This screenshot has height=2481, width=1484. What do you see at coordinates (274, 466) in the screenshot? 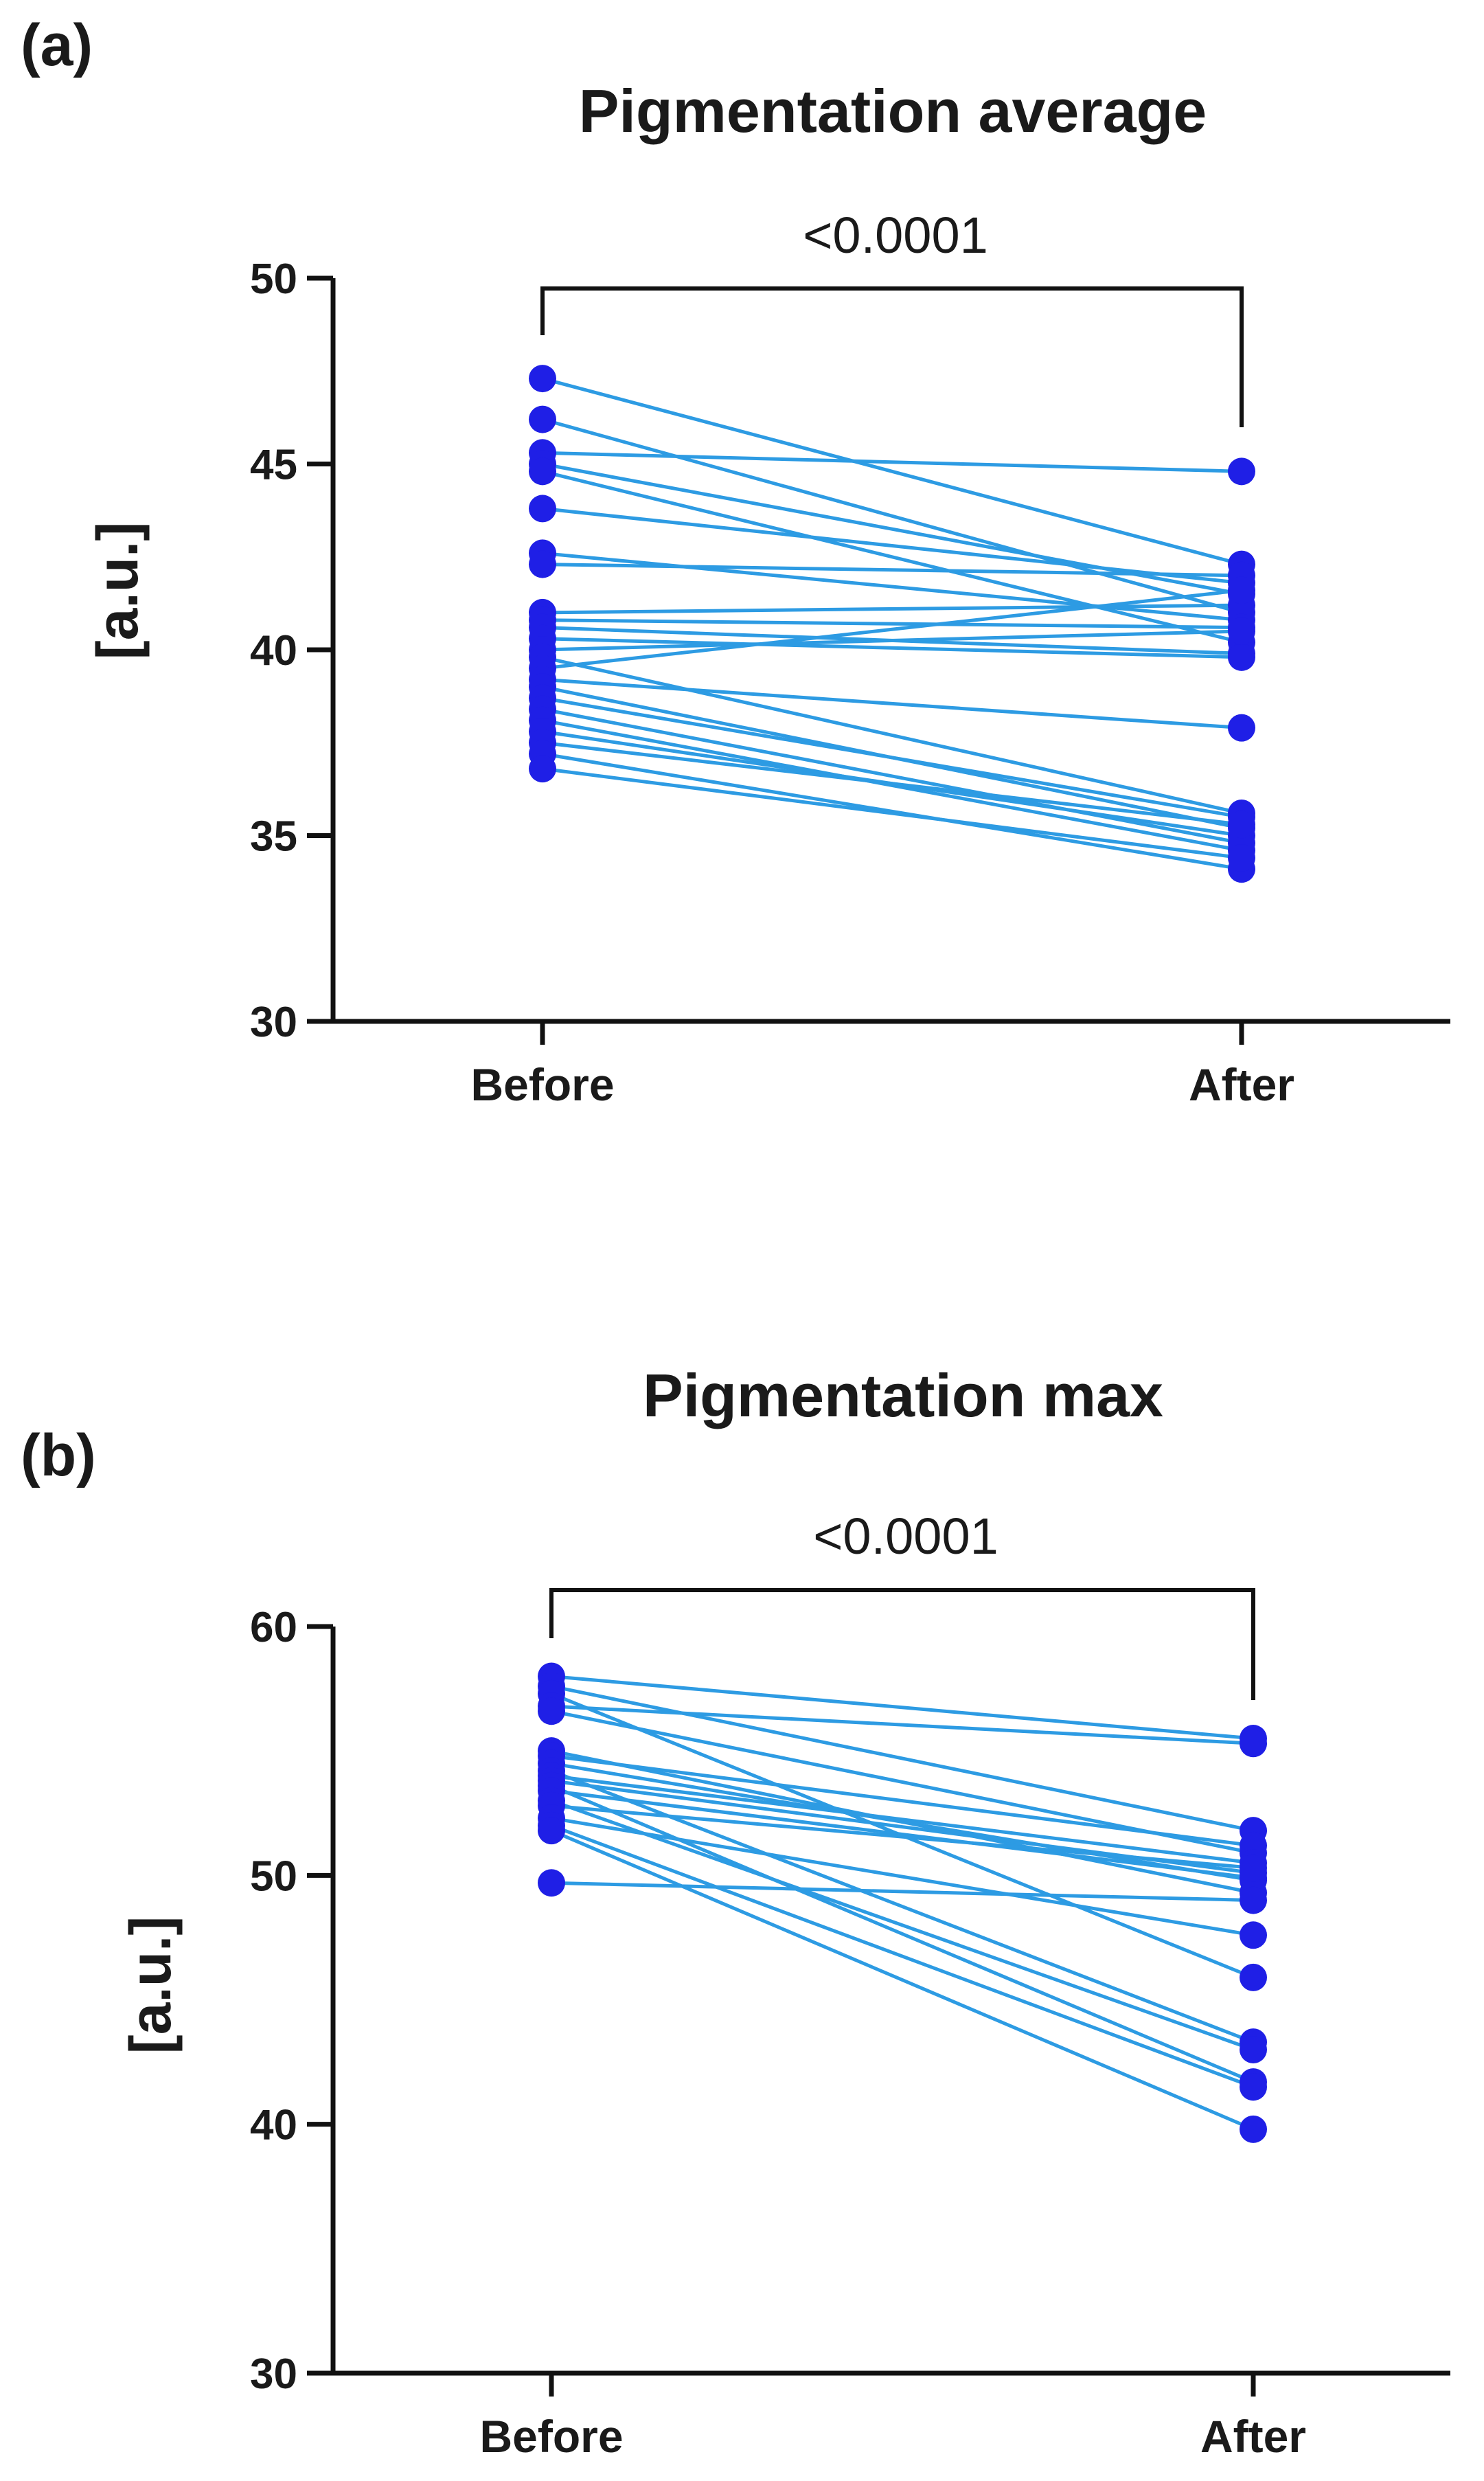
I see `y-tick-label: 45` at bounding box center [274, 466].